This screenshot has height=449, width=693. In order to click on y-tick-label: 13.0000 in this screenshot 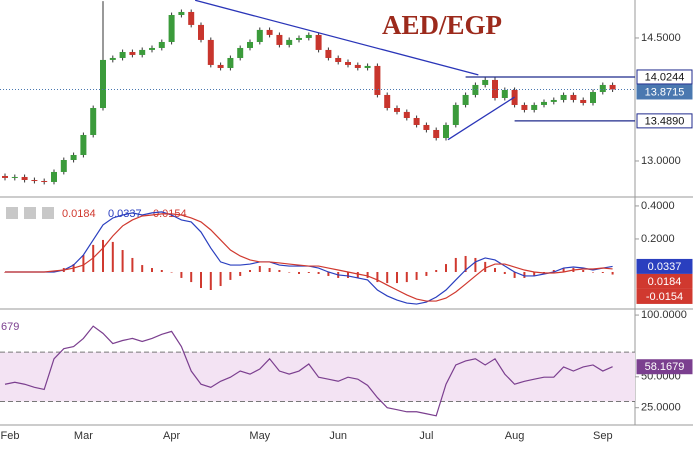, I will do `click(661, 161)`.